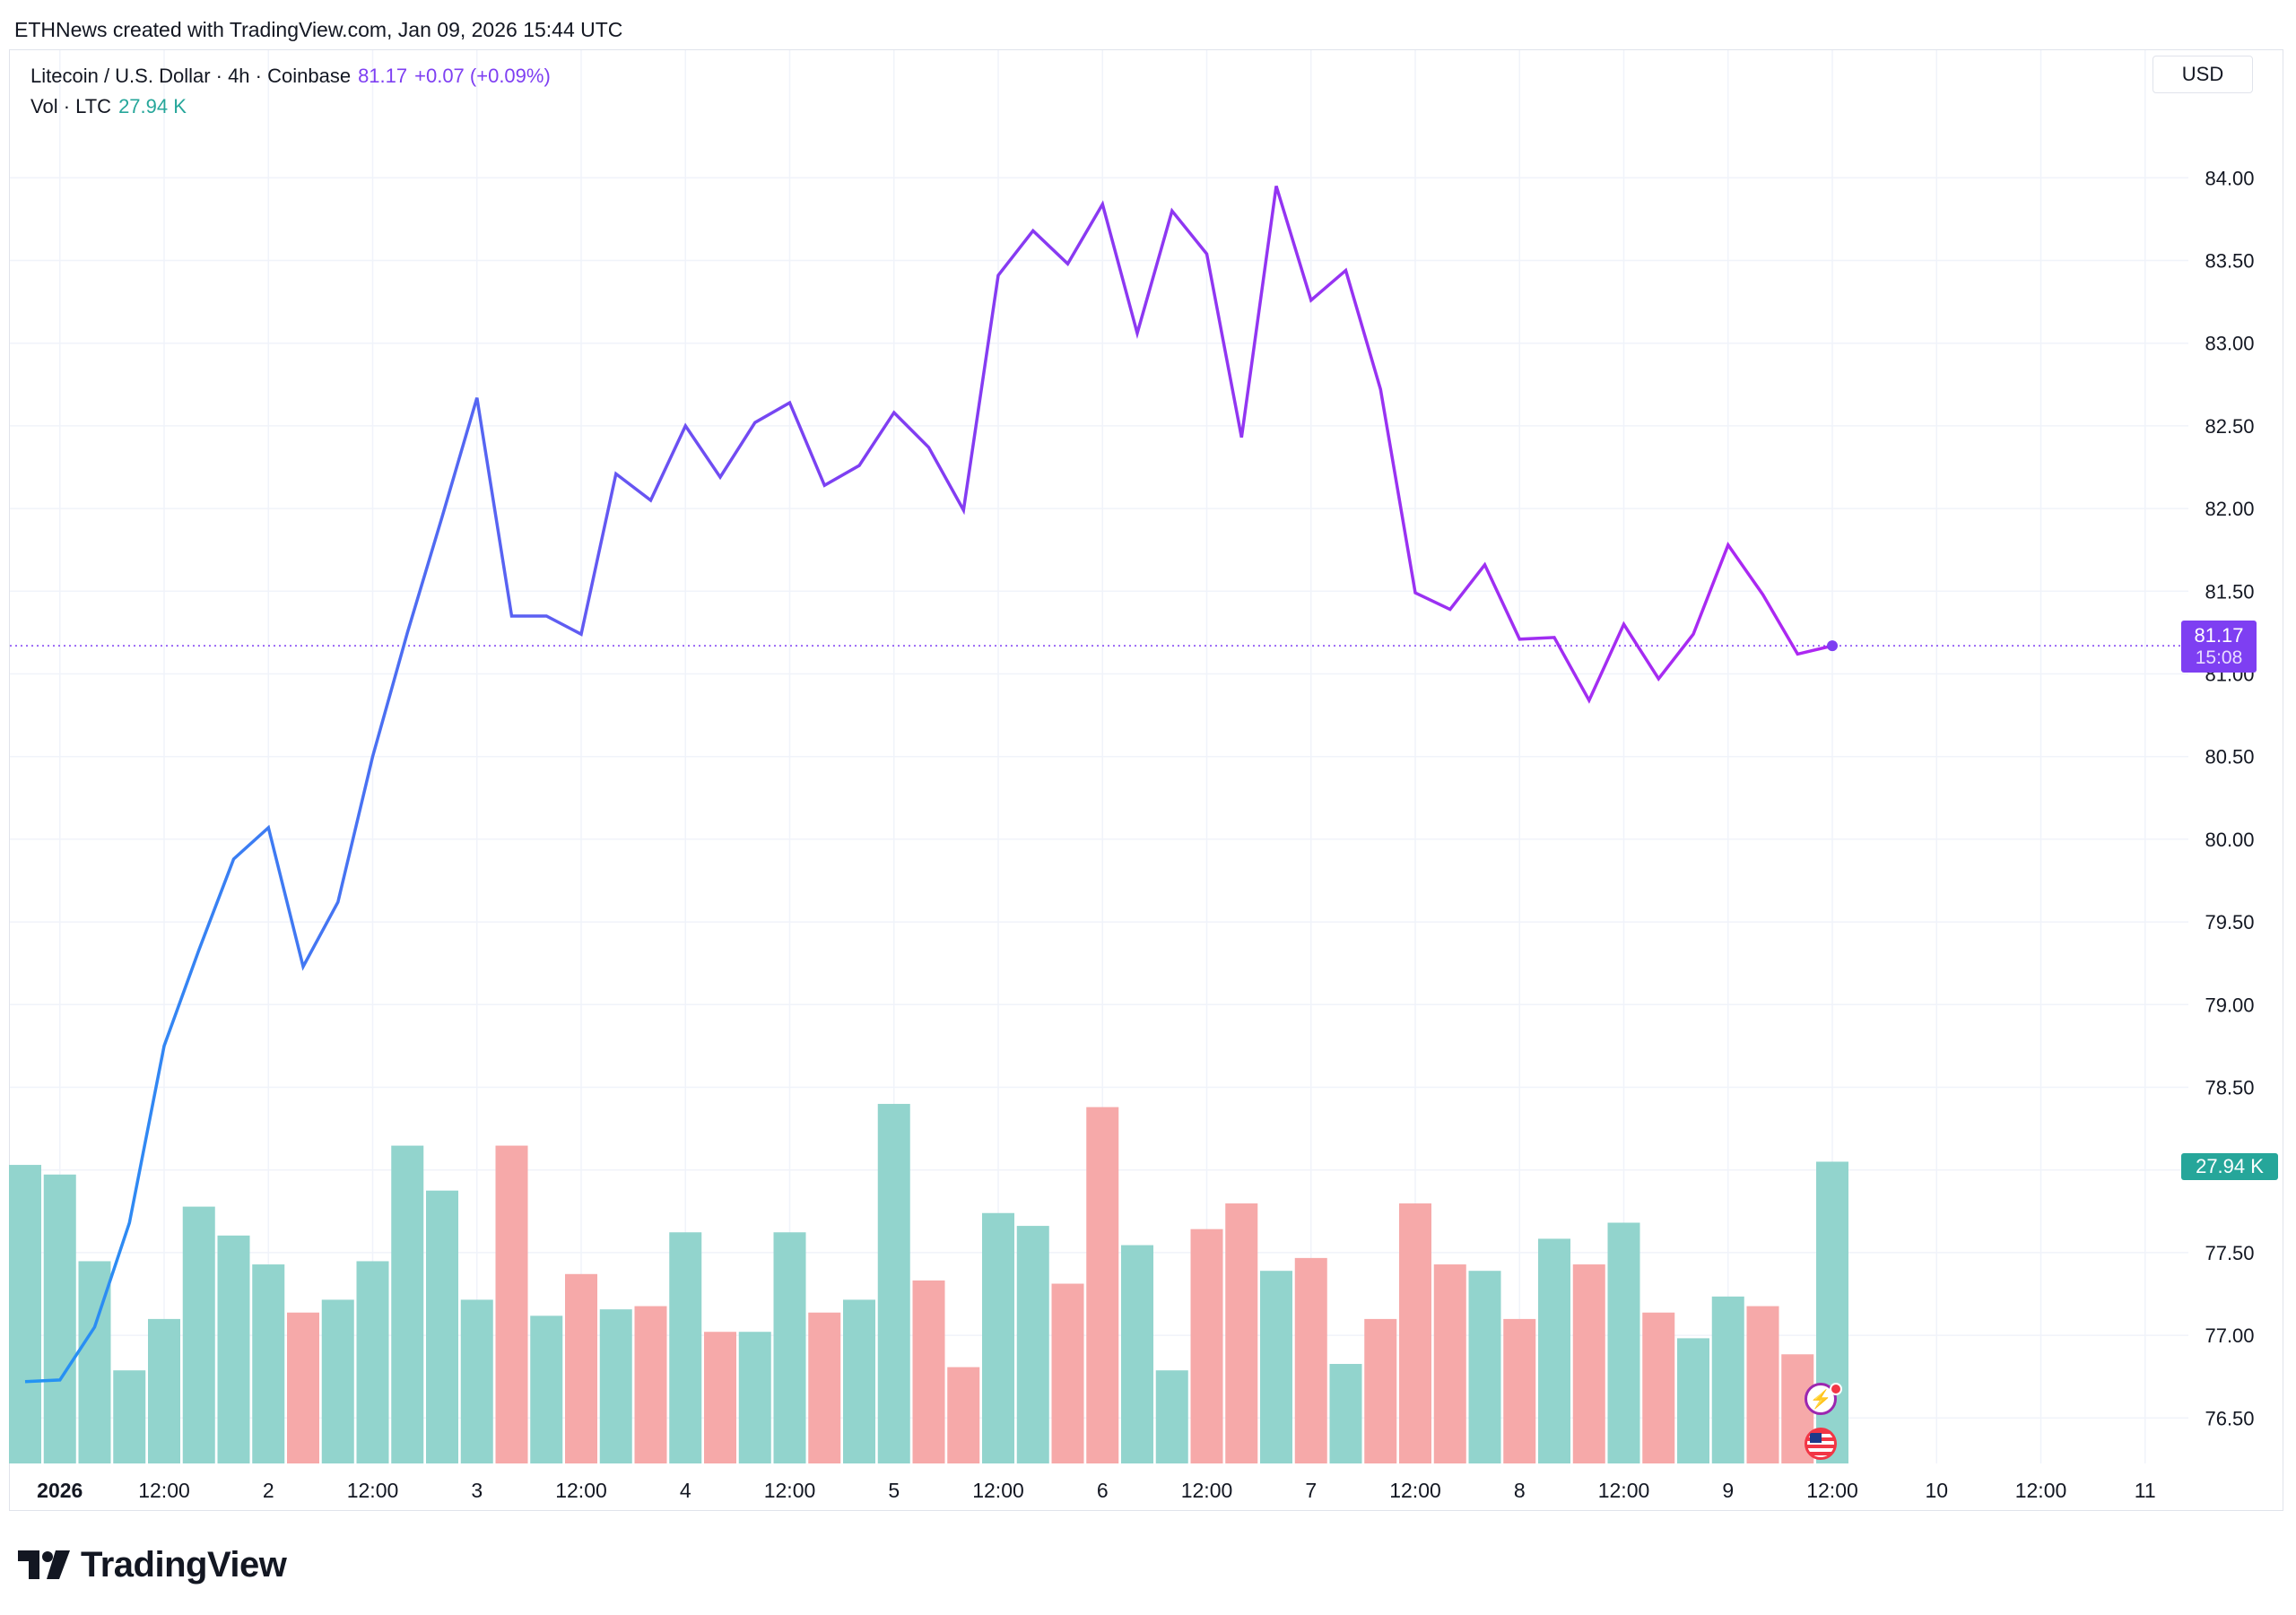 Image resolution: width=2296 pixels, height=1615 pixels. I want to click on last-price-value: 81.17, so click(2219, 635).